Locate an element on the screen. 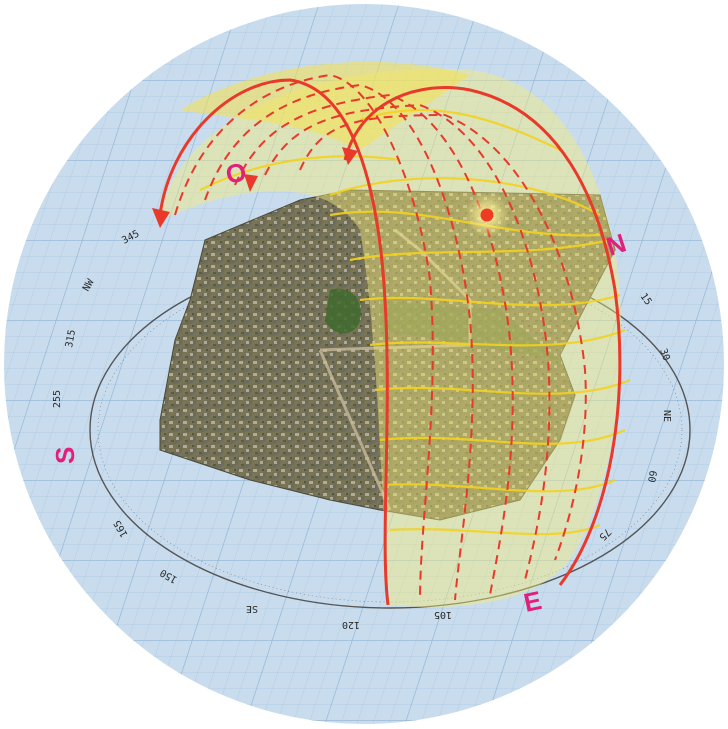 Image resolution: width=728 pixels, height=729 pixels. sun-icon is located at coordinates (487, 215).